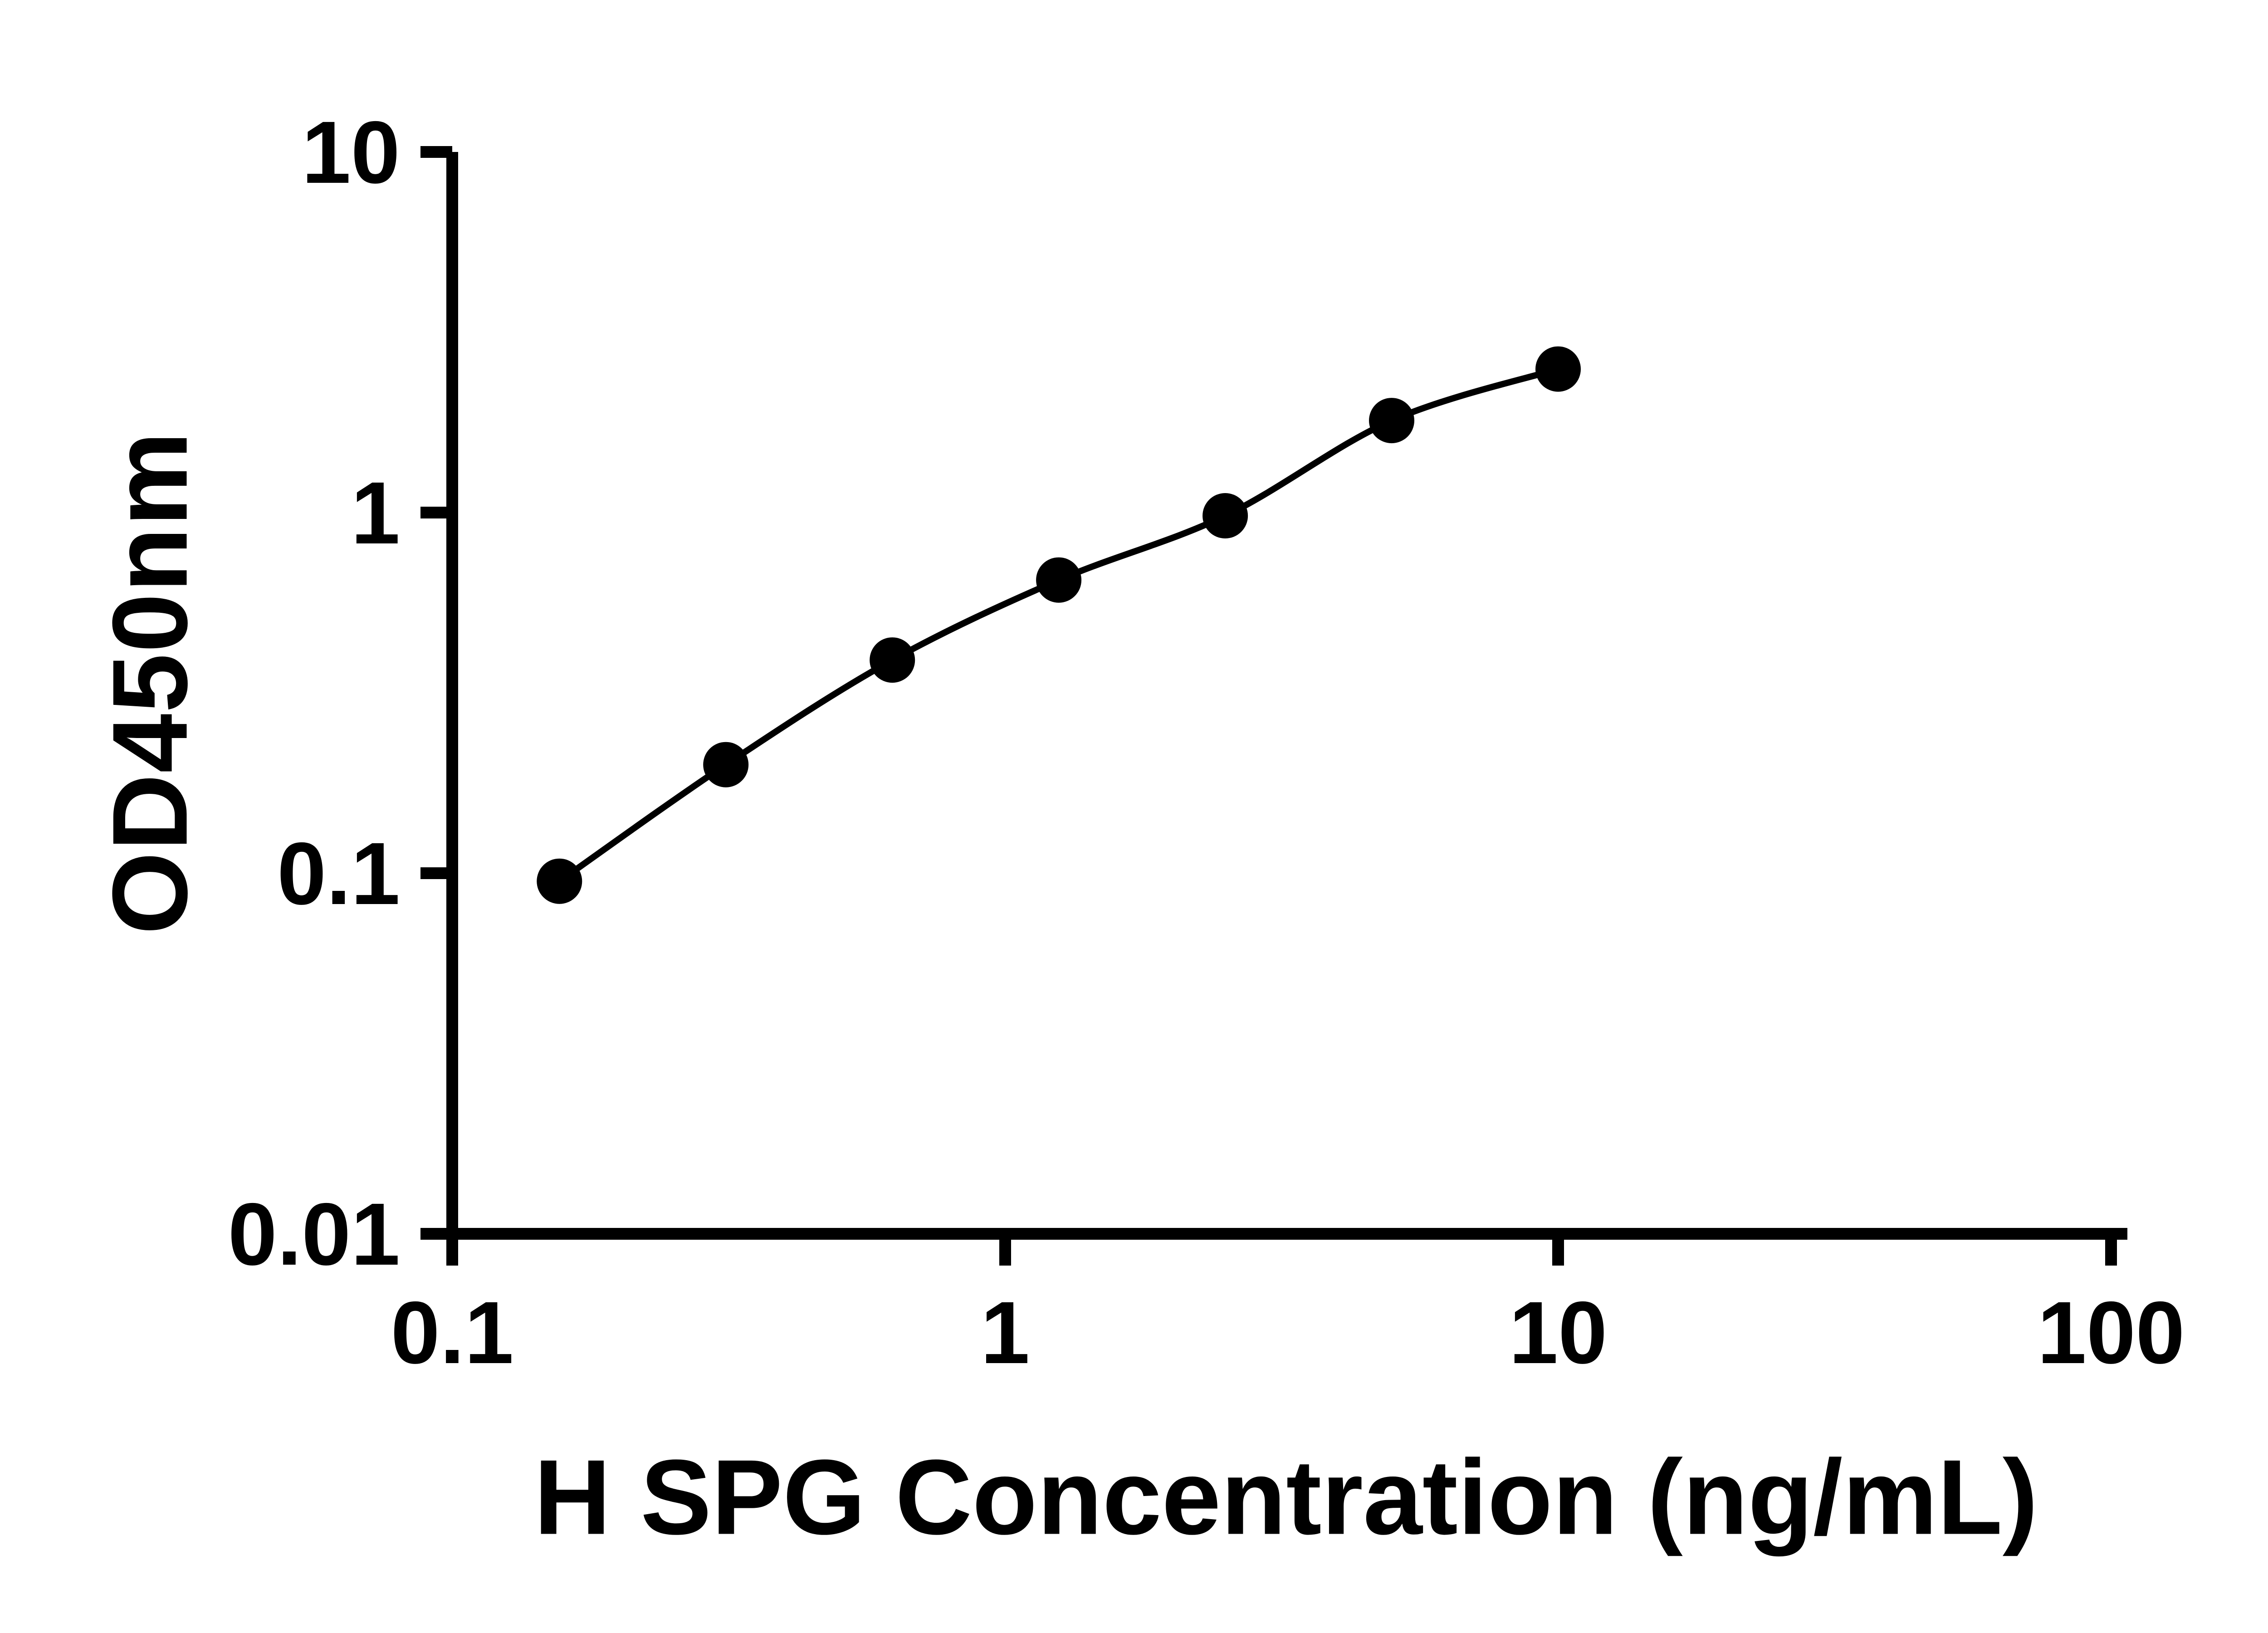  What do you see at coordinates (1559, 1332) in the screenshot?
I see `x-tick-label: 10` at bounding box center [1559, 1332].